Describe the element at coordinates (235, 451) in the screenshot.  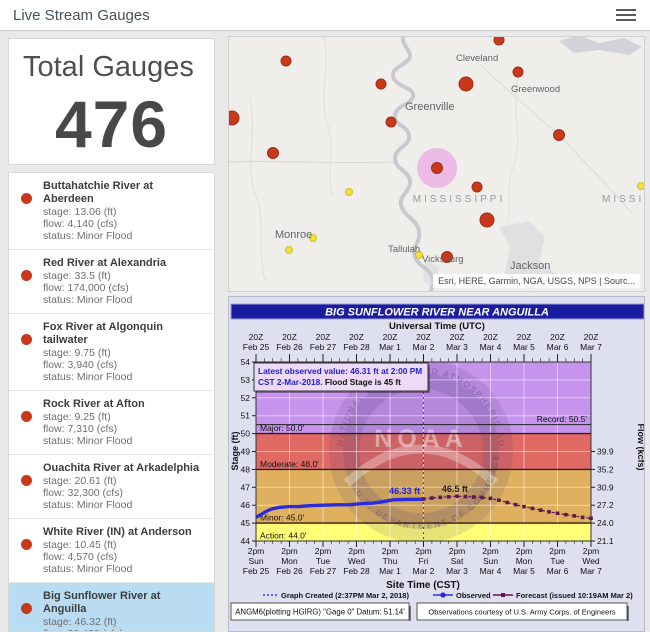
I see `left-axis-title: Stage (ft)` at that location.